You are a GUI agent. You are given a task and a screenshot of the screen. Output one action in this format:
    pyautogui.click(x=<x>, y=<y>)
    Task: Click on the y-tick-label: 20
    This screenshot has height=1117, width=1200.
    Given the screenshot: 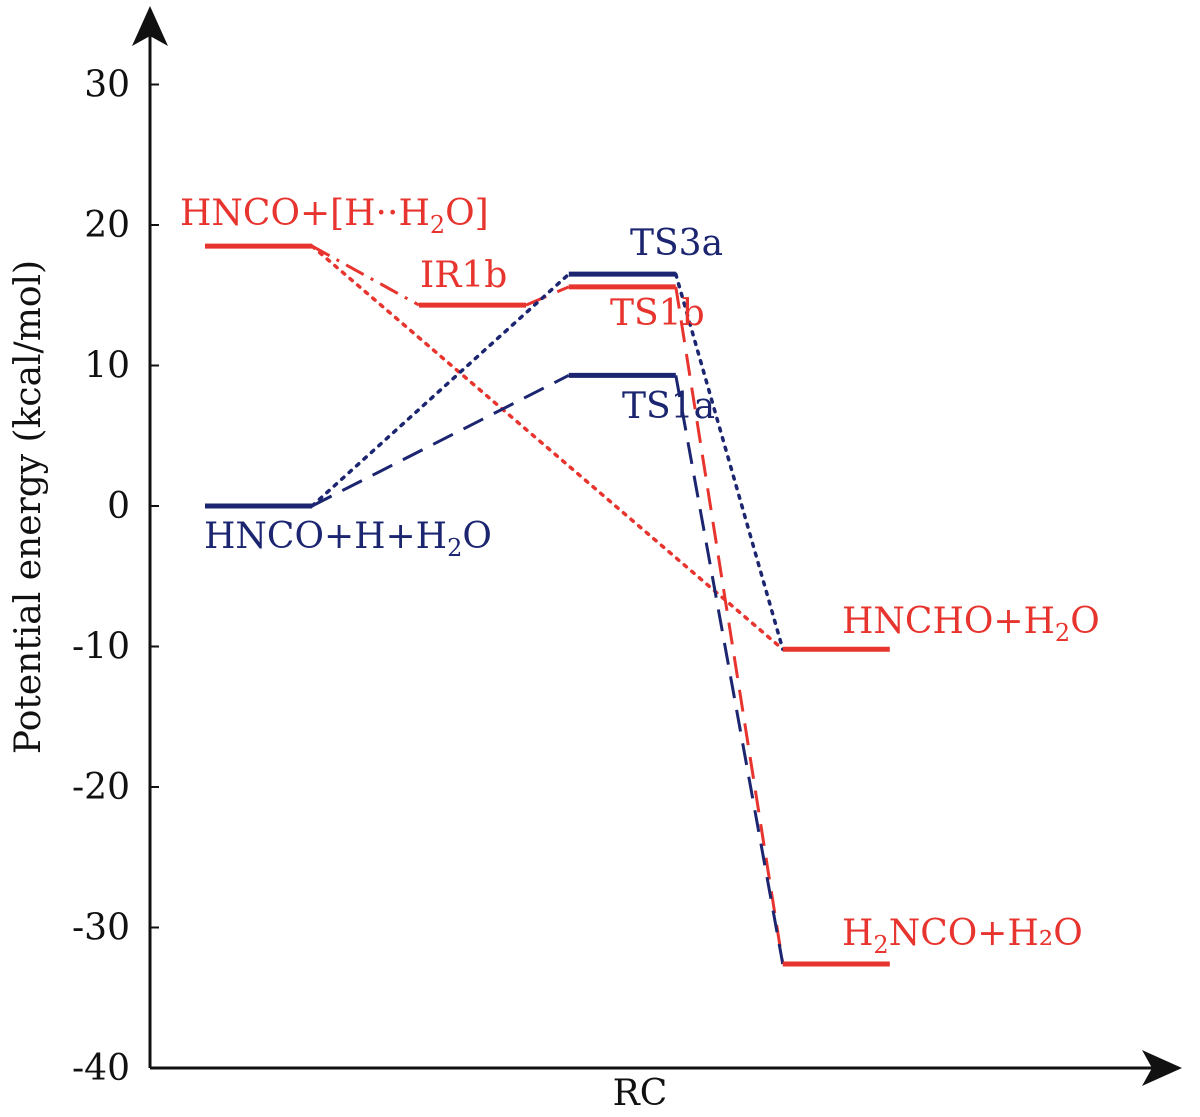 What is the action you would take?
    pyautogui.click(x=107, y=225)
    